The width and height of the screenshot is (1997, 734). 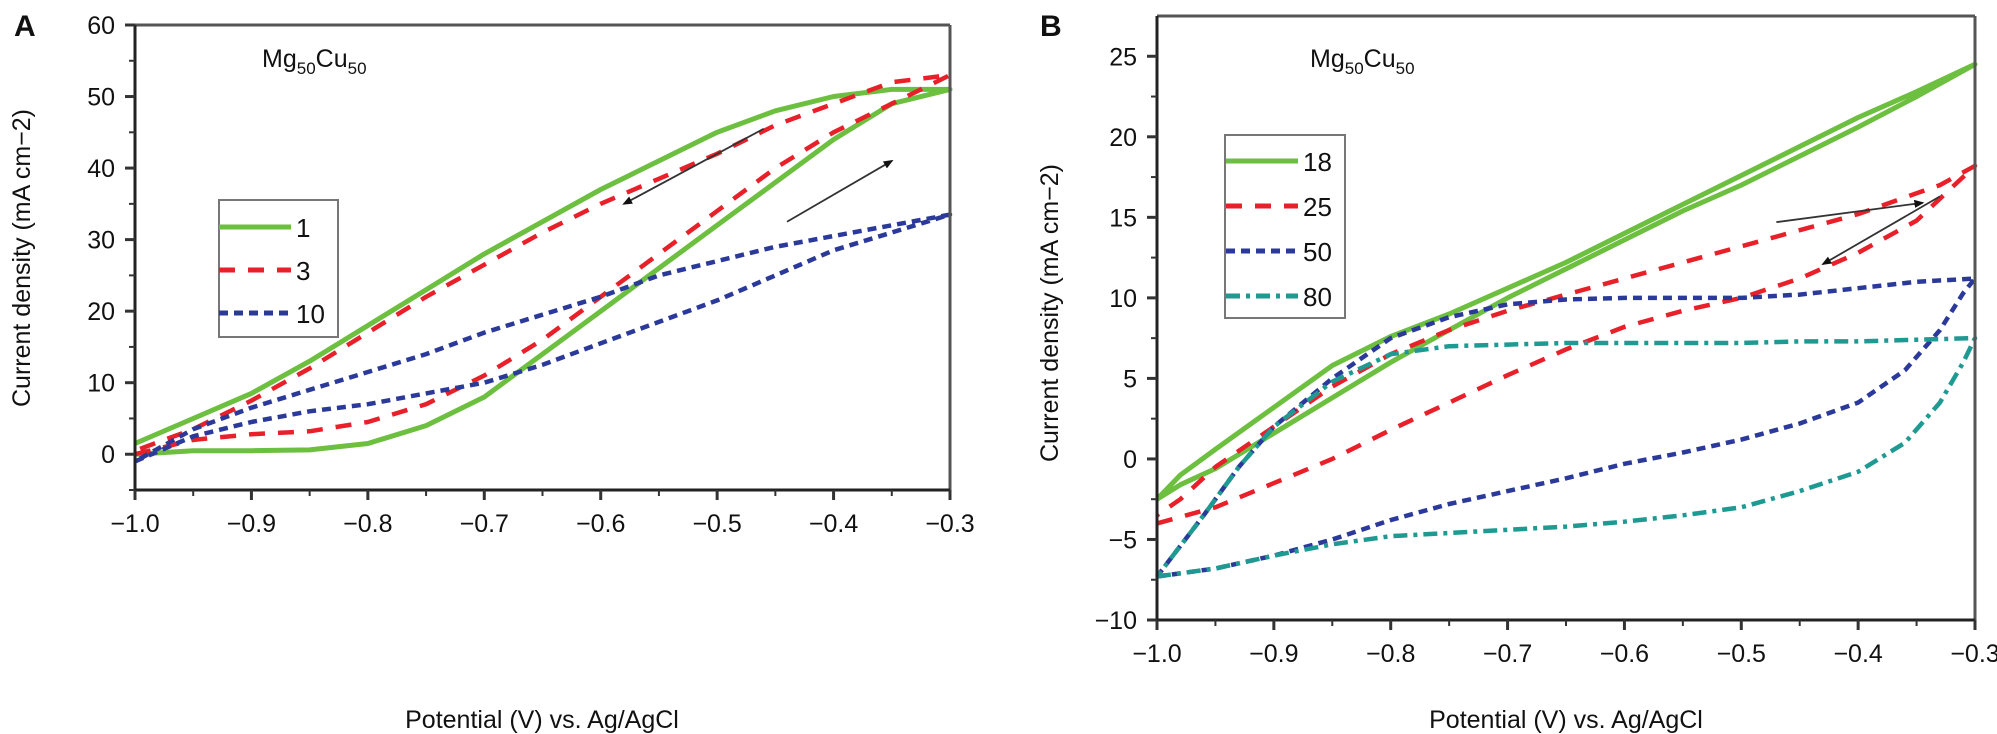 What do you see at coordinates (1123, 218) in the screenshot?
I see `y-tick-label: 15` at bounding box center [1123, 218].